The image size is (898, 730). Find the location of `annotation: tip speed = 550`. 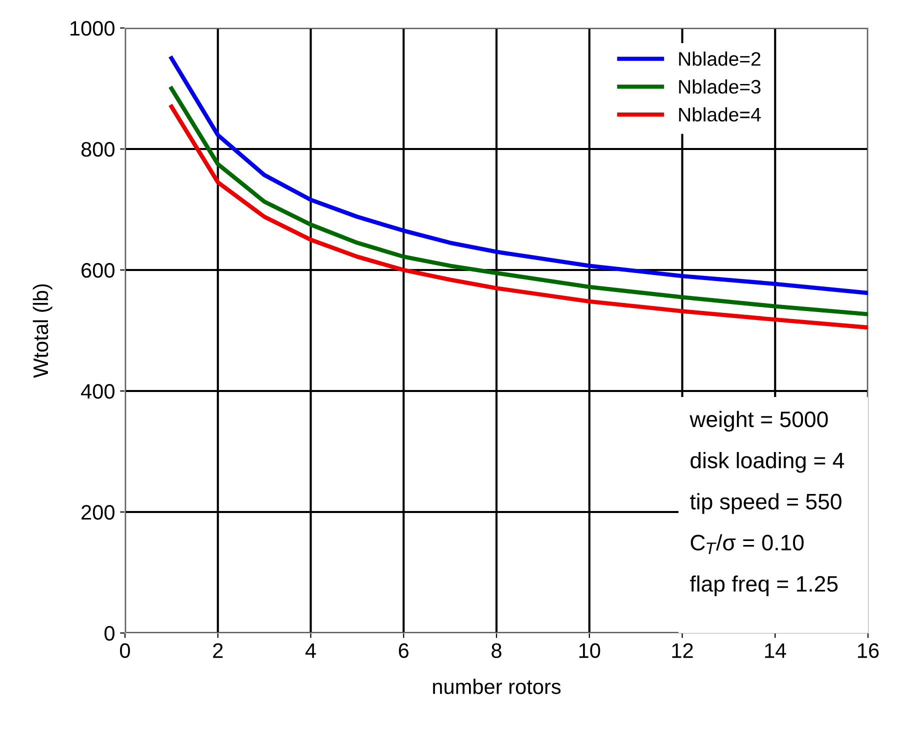

annotation: tip speed = 550 is located at coordinates (766, 503).